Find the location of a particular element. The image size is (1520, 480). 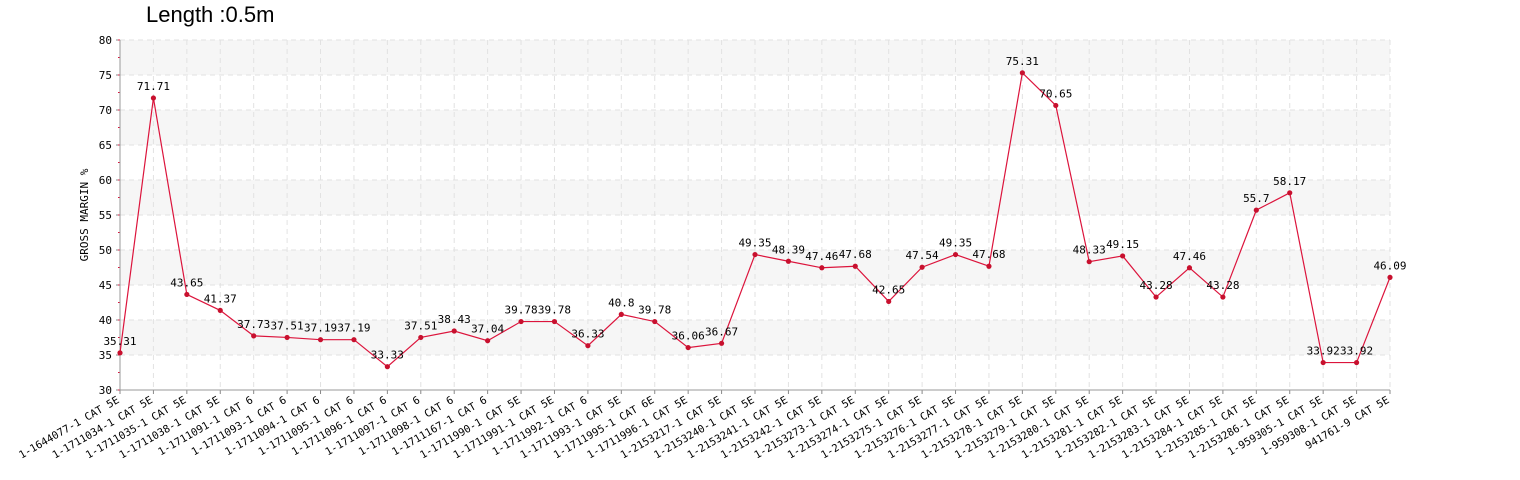

y-tick-label: 35 is located at coordinates (105, 355).